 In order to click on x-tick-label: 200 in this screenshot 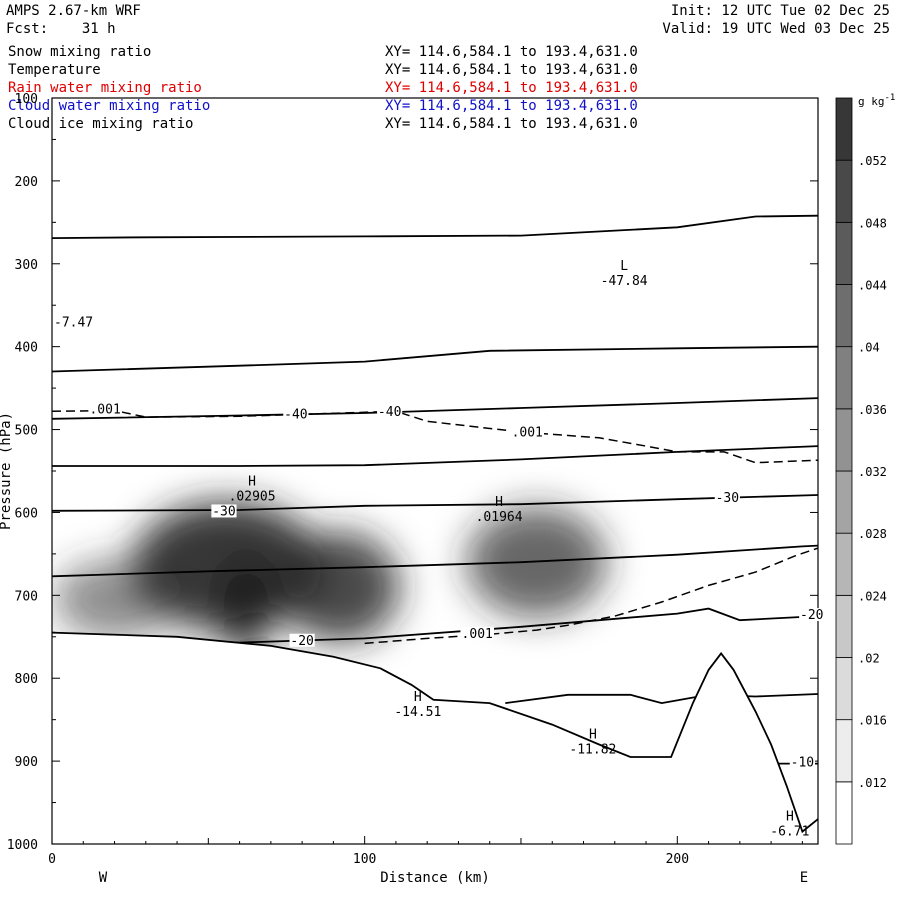, I will do `click(677, 859)`.